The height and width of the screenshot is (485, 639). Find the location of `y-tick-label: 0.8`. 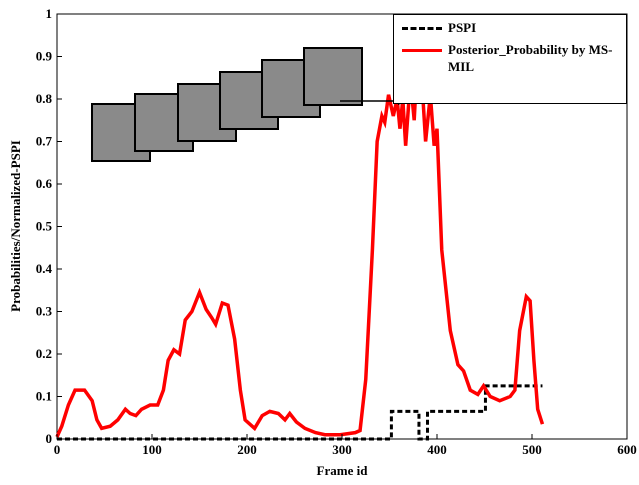

y-tick-label: 0.8 is located at coordinates (44, 98).